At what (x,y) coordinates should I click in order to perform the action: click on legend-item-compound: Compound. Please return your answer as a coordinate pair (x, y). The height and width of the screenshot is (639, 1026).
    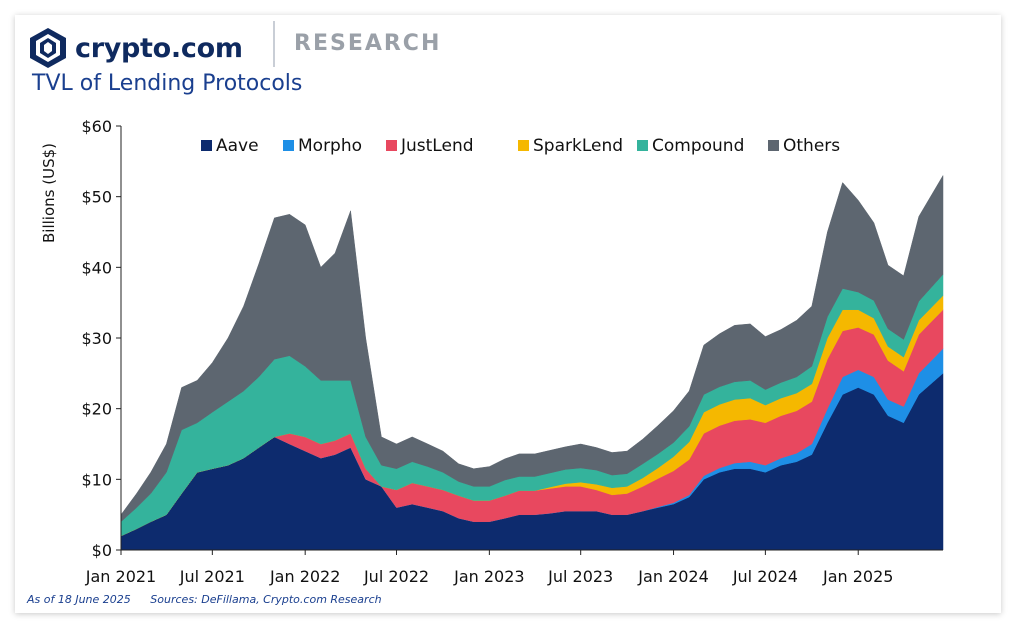
    Looking at the image, I should click on (690, 146).